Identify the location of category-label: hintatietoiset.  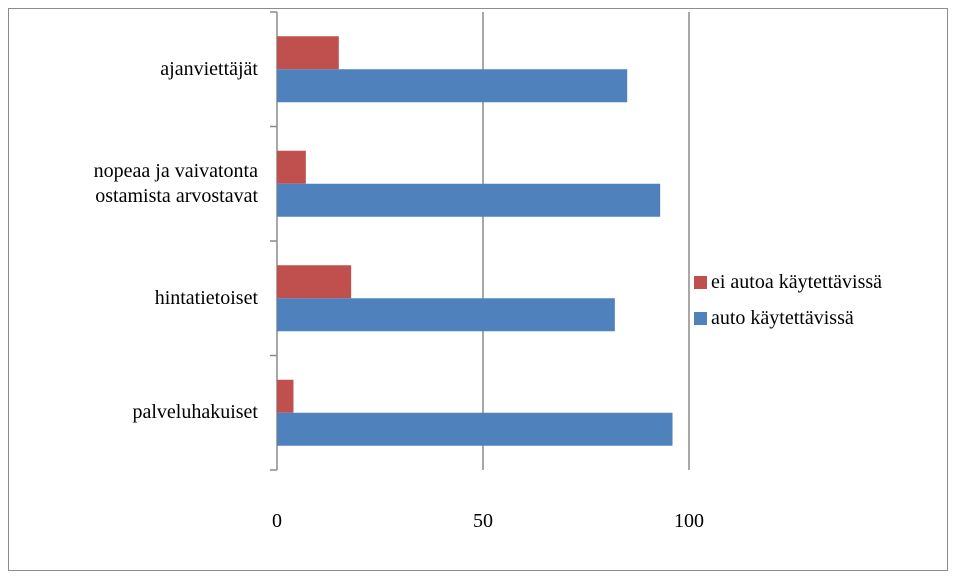
(206, 298).